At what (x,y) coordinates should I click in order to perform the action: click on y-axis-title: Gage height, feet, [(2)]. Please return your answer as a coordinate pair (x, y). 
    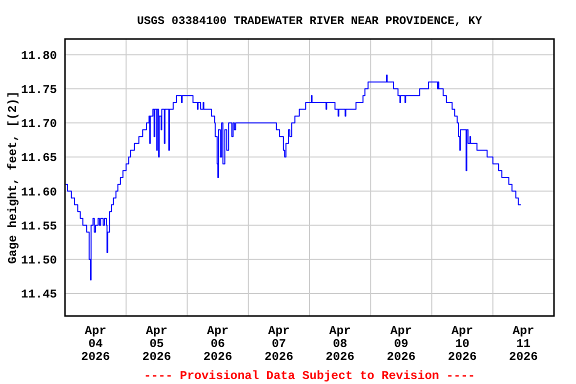
    Looking at the image, I should click on (13, 177).